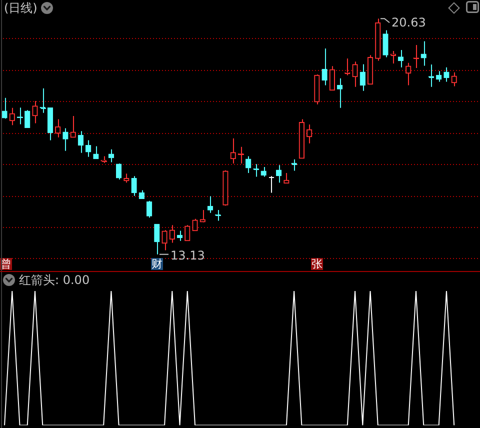  I want to click on chart-title: 红箭头: 0.00, so click(54, 280).